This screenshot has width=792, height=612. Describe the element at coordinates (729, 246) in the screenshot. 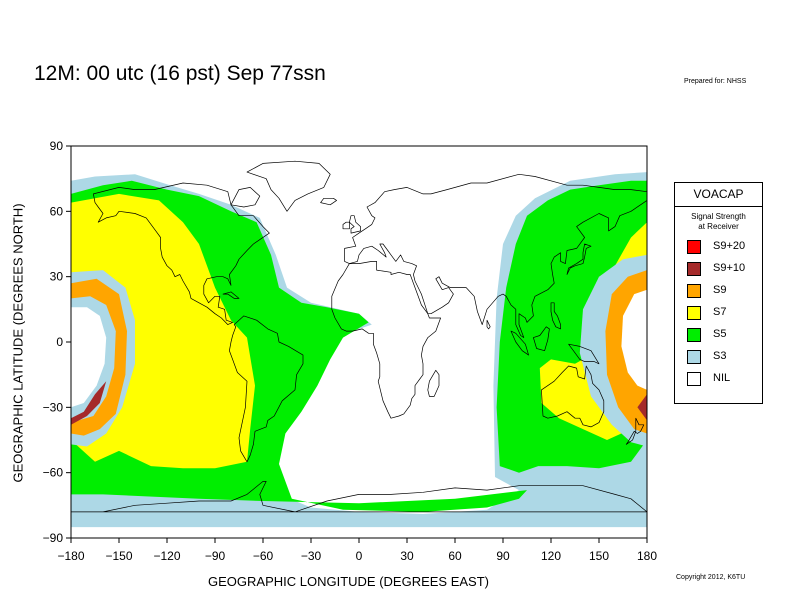

I see `legend-label: S9+20` at that location.